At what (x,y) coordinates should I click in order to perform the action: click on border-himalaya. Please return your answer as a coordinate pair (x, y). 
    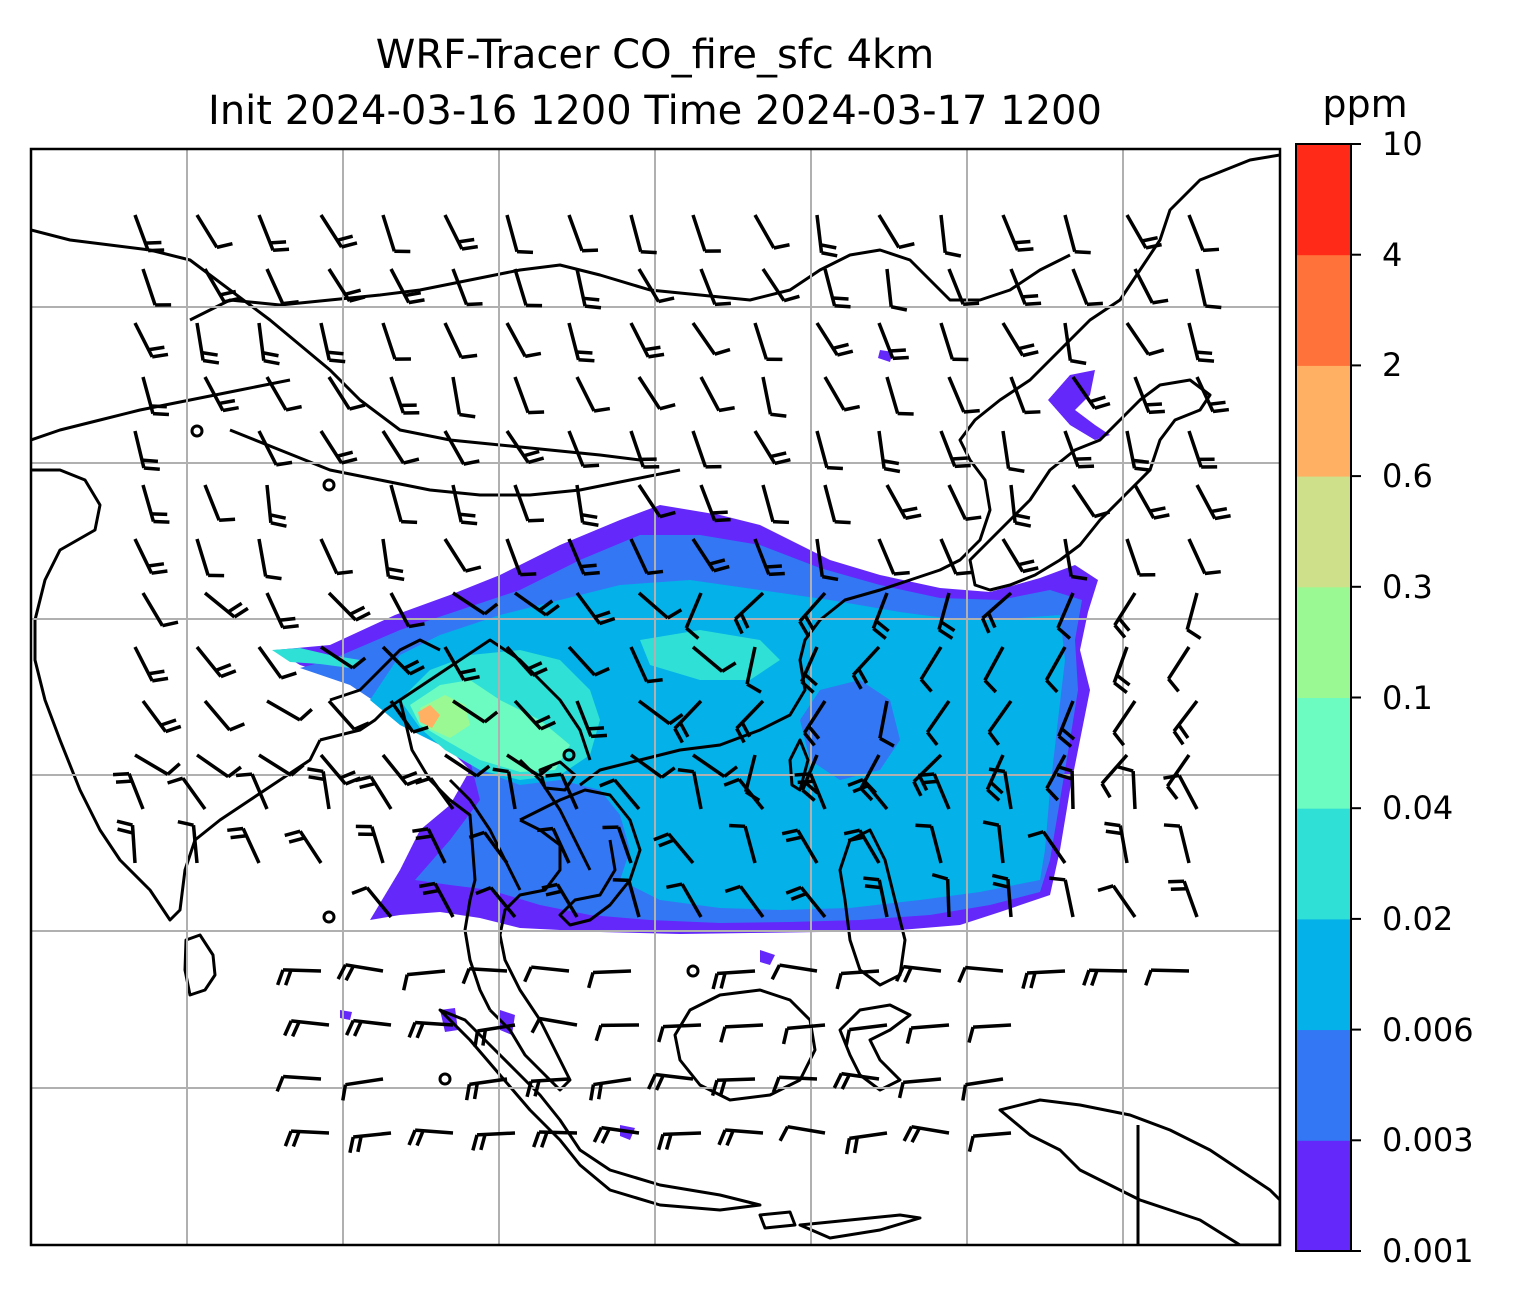
    Looking at the image, I should click on (336, 345).